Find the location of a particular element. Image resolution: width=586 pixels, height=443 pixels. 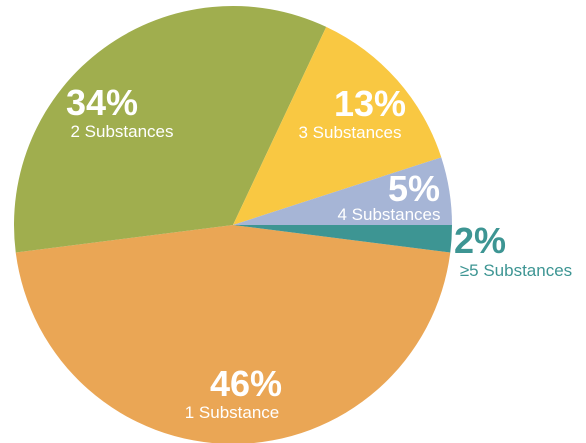

slice-percent-label-1: 46% is located at coordinates (246, 383).